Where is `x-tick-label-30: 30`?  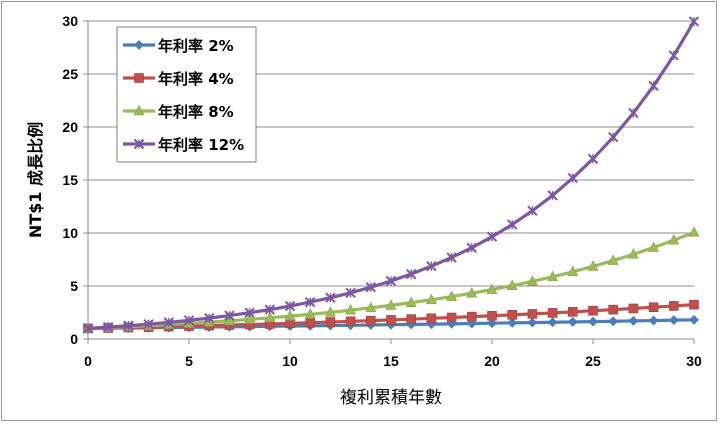 x-tick-label-30: 30 is located at coordinates (694, 361).